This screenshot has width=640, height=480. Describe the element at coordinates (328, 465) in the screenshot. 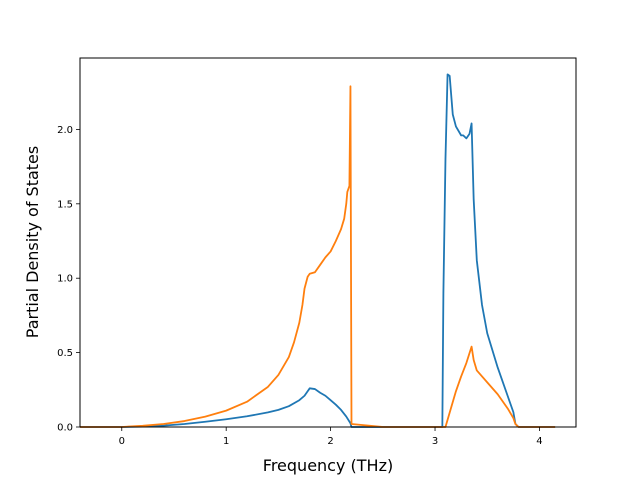

I see `x-axis-label: Frequency (THz)` at that location.